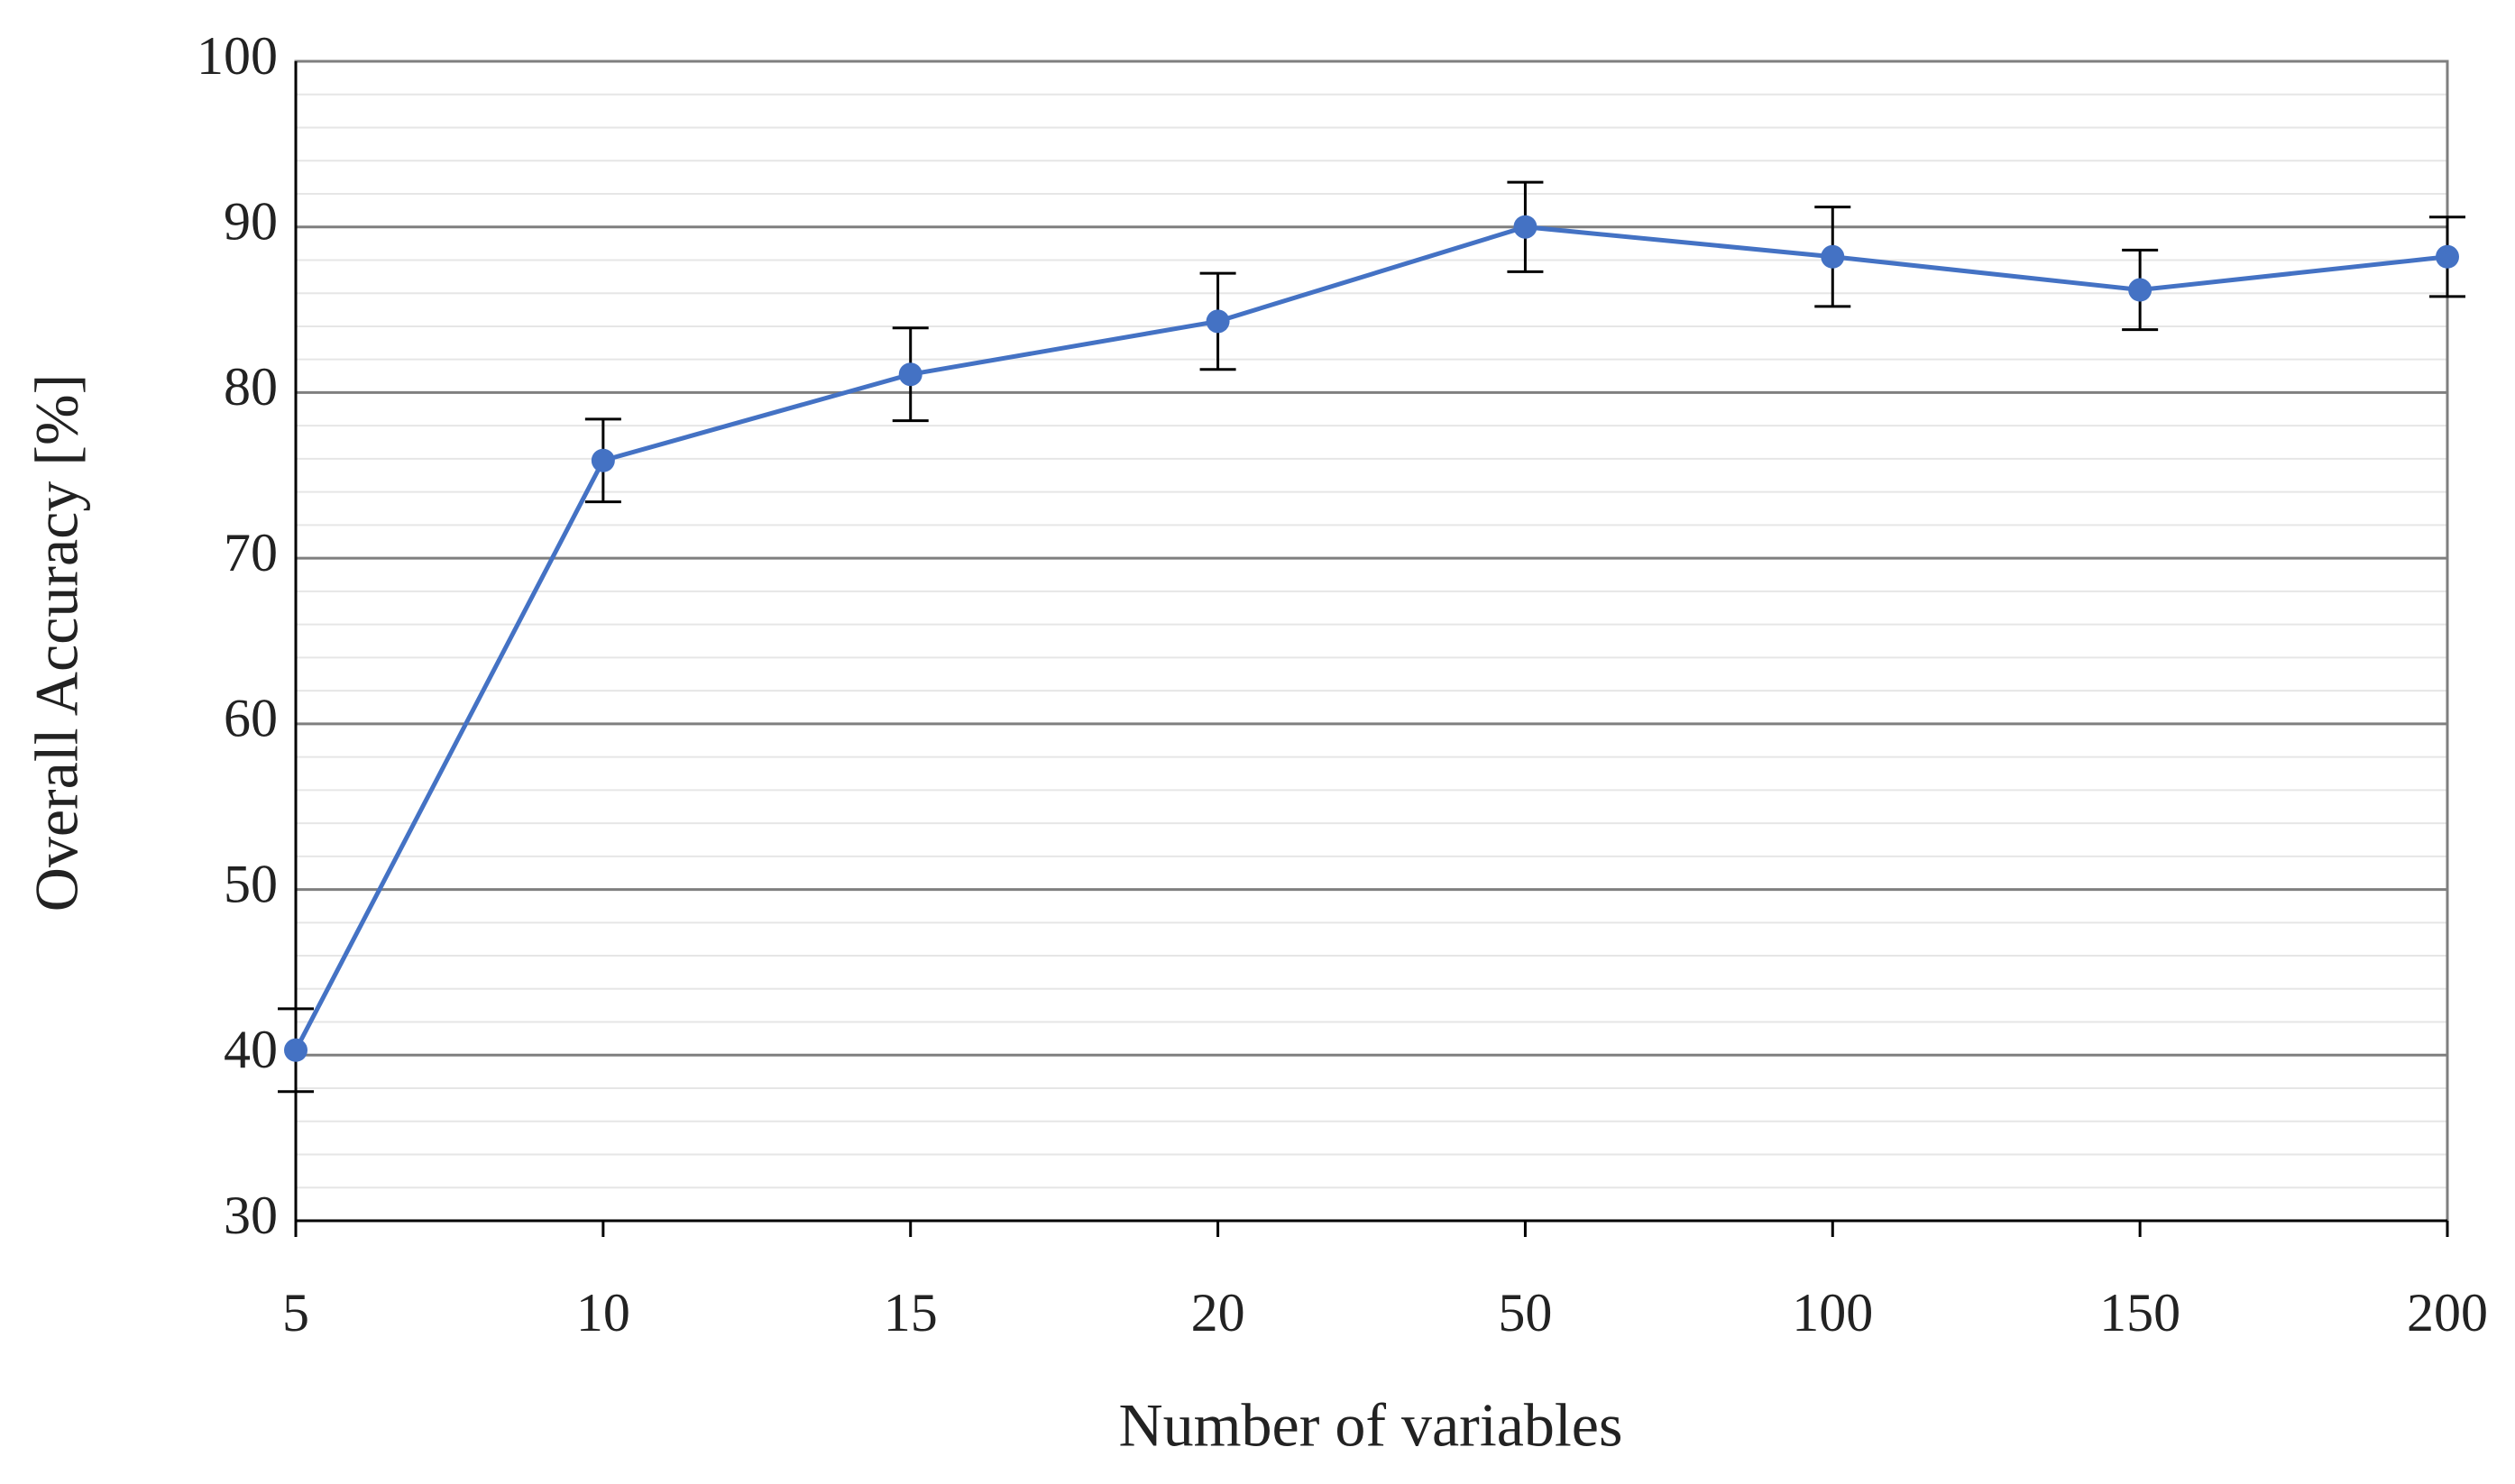  What do you see at coordinates (251, 718) in the screenshot?
I see `y-tick-label: 60` at bounding box center [251, 718].